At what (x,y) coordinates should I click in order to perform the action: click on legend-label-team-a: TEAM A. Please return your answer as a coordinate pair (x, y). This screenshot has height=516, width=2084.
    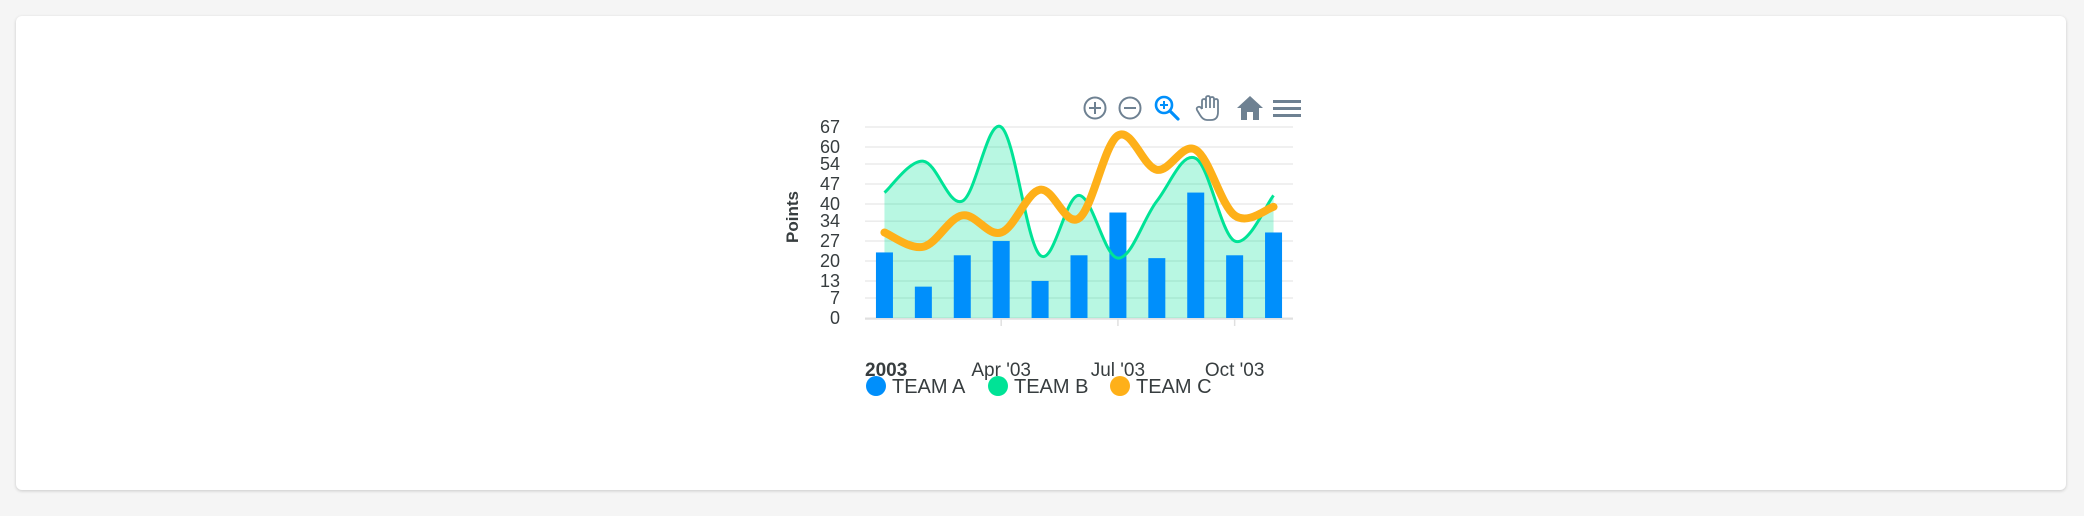
    Looking at the image, I should click on (929, 387).